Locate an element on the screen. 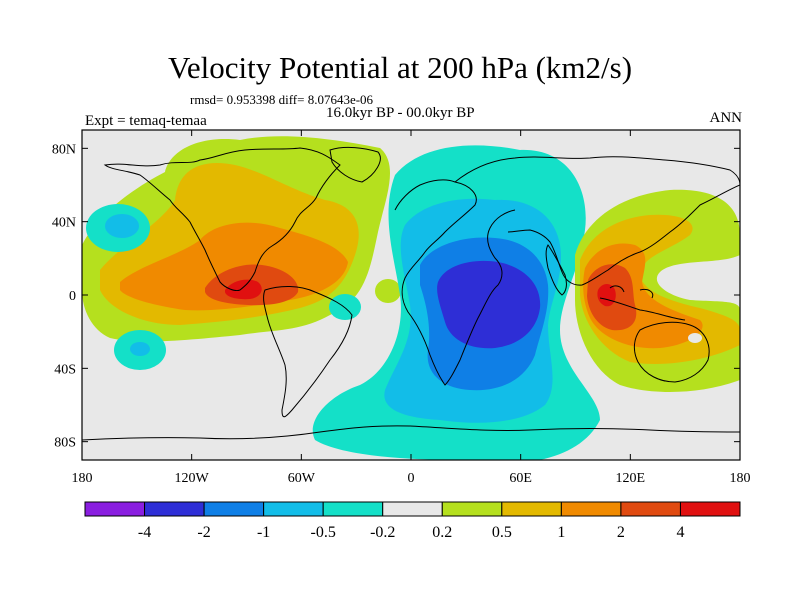 This screenshot has height=600, width=800. x-tick-label: 0 is located at coordinates (411, 478).